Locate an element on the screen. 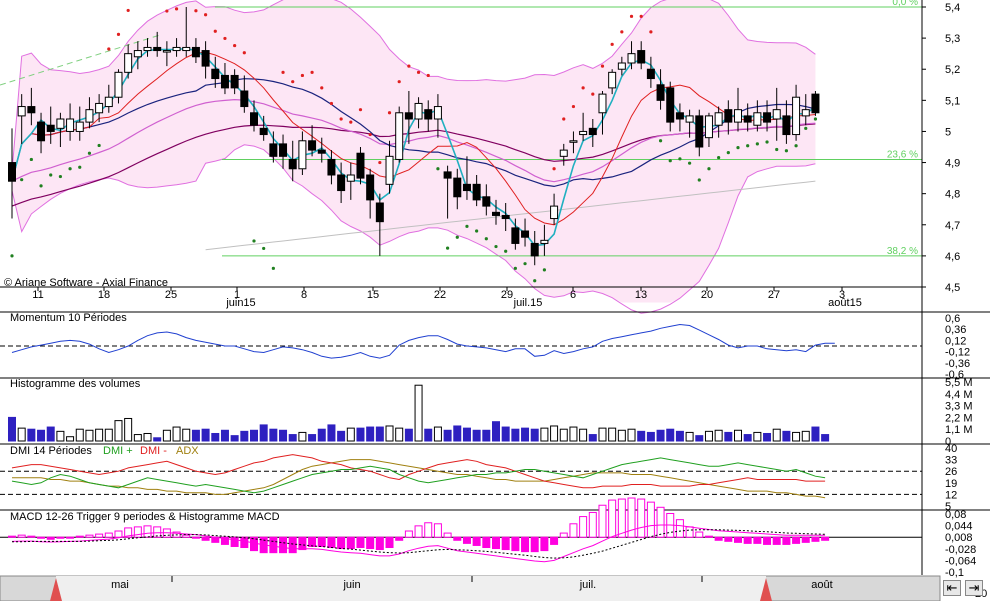  adx-legend: ADX is located at coordinates (187, 451).